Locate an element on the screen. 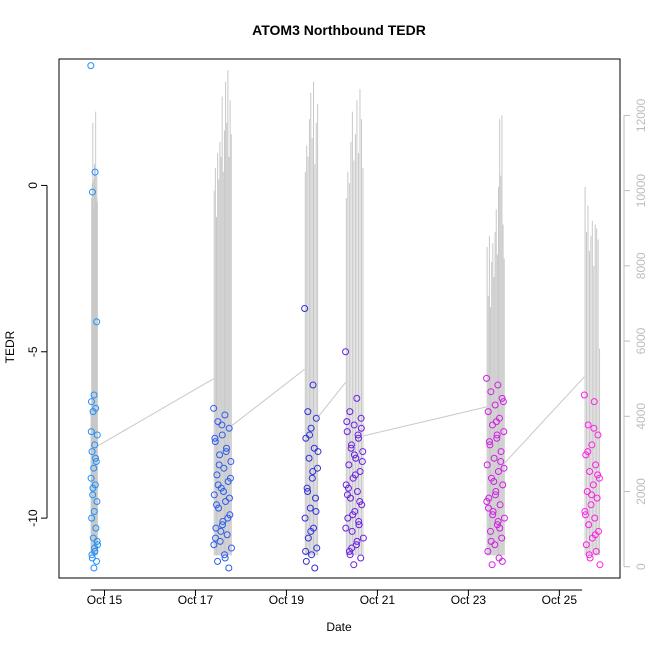 The width and height of the screenshot is (650, 650). x-tick-label: Oct 19 is located at coordinates (287, 600).